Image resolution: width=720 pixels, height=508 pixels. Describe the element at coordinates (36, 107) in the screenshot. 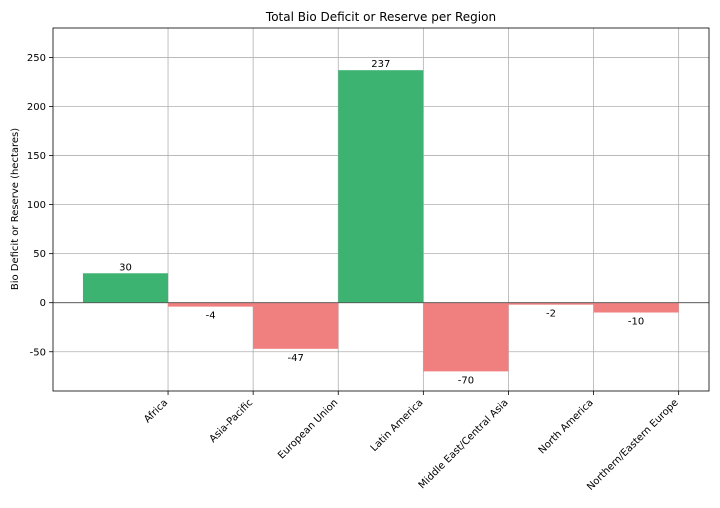

I see `y-tick-label: 200` at that location.